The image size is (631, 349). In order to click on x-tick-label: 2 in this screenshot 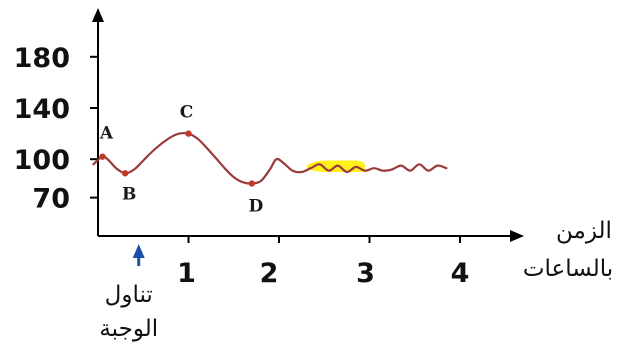, I will do `click(269, 273)`.